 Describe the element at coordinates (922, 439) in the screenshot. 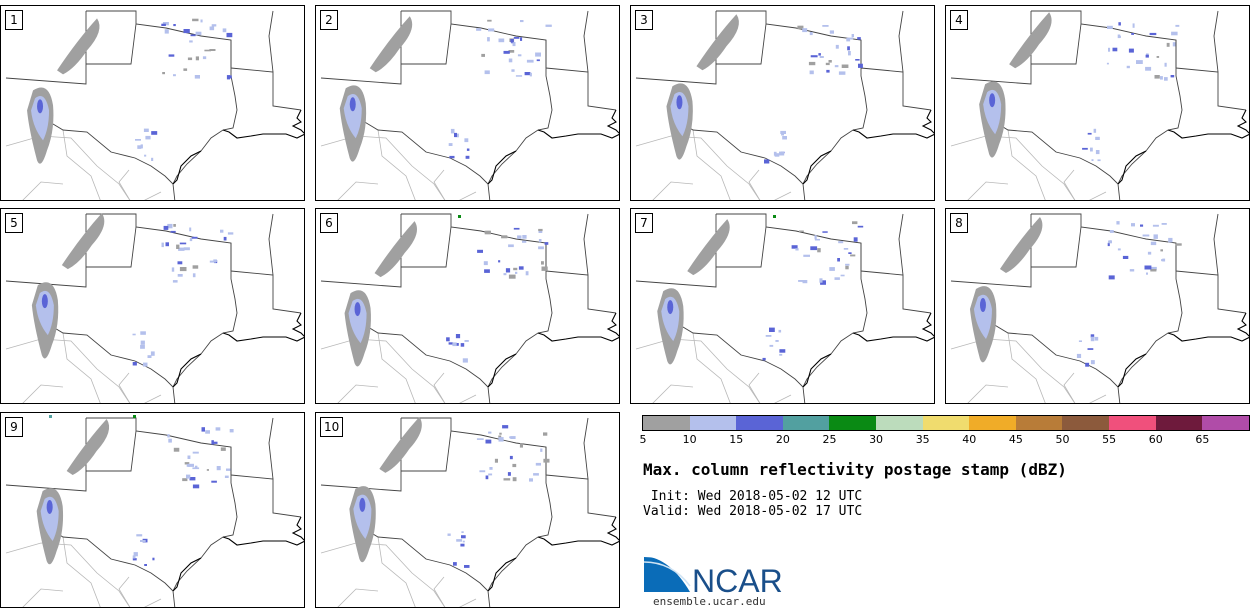

I see `colorbar-tick-label: 35` at that location.